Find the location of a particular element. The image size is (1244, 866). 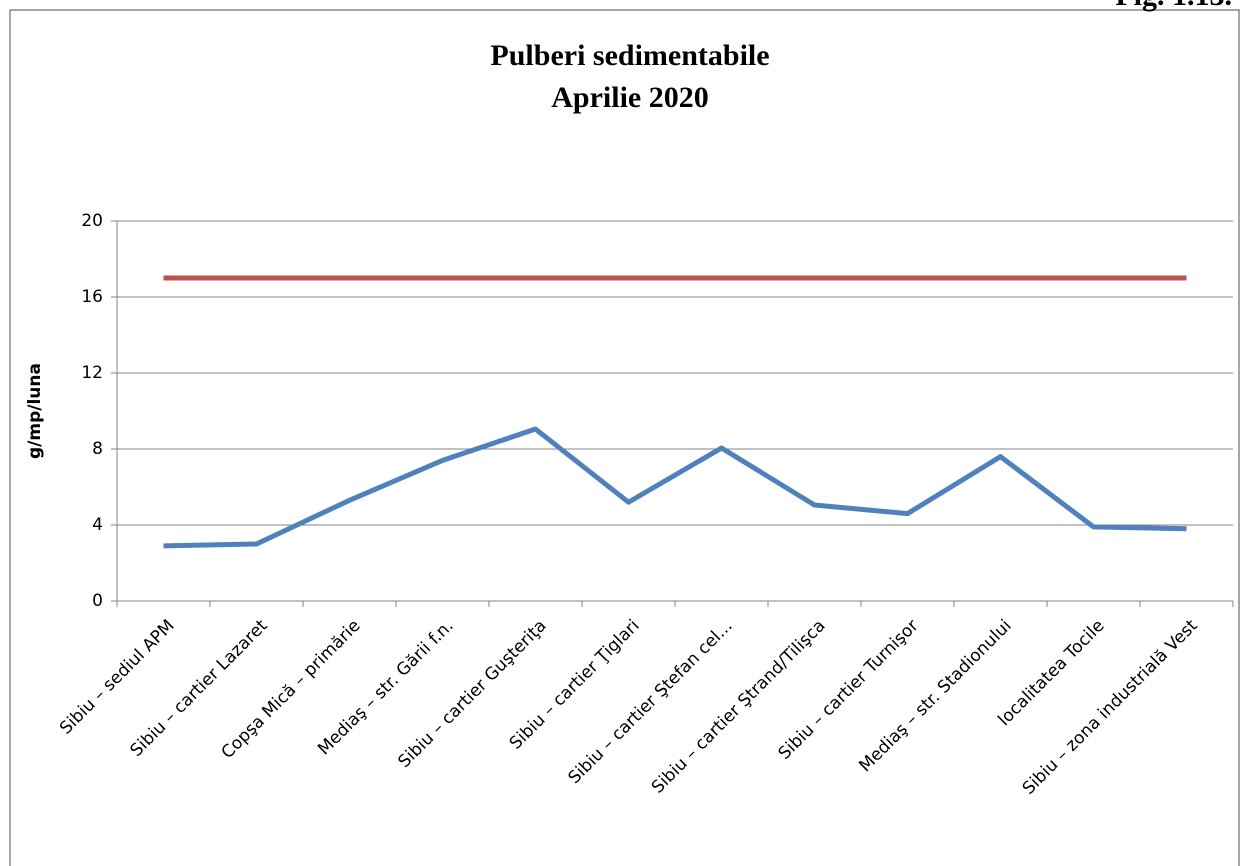

y-tick-label: 8 is located at coordinates (97, 449).